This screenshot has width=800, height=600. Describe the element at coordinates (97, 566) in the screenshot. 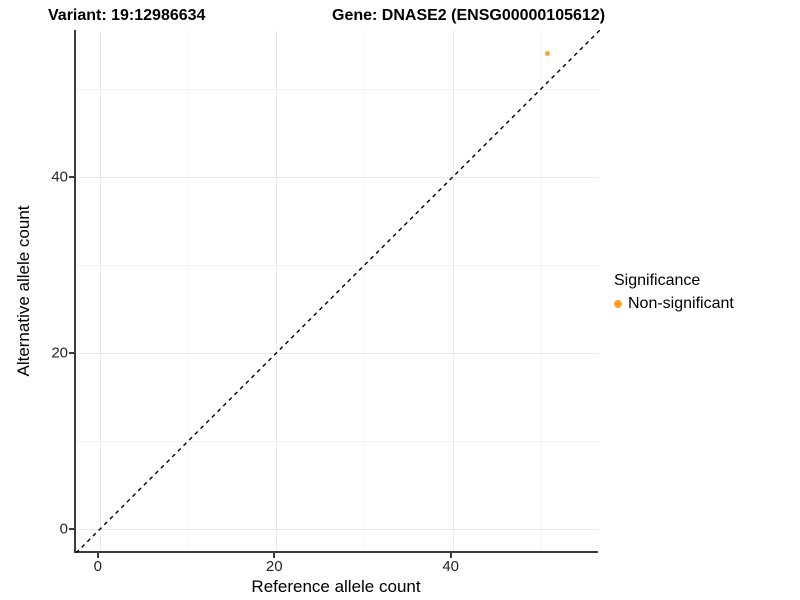

I see `x-tick-label: 0` at that location.